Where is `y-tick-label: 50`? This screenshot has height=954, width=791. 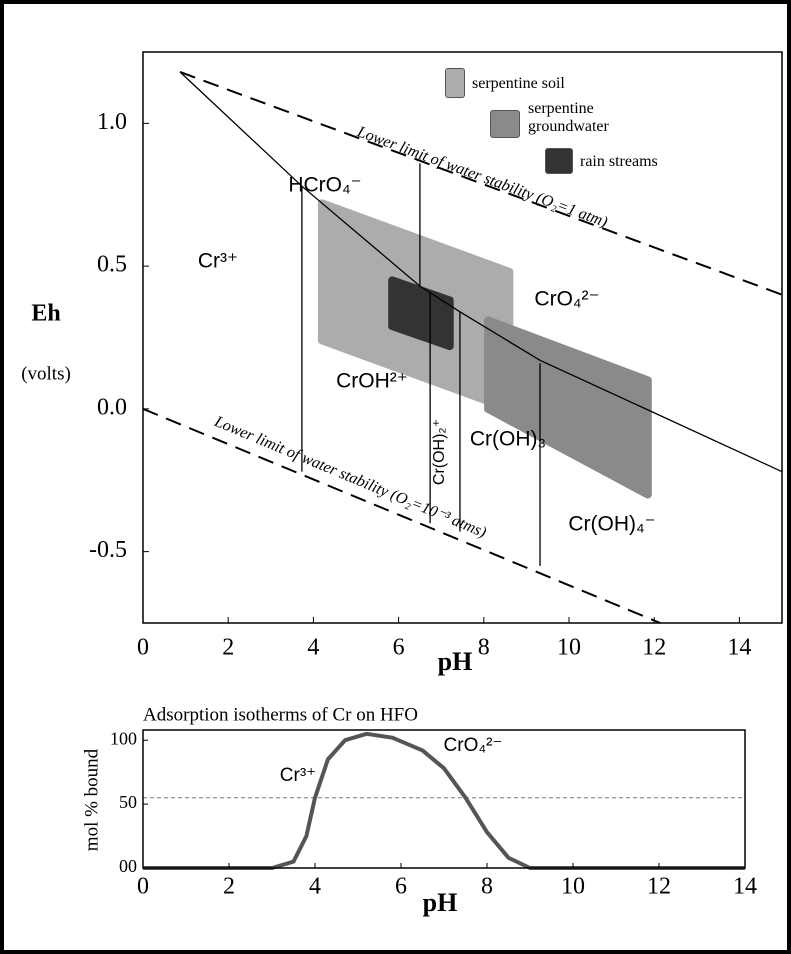
y-tick-label: 50 is located at coordinates (128, 802).